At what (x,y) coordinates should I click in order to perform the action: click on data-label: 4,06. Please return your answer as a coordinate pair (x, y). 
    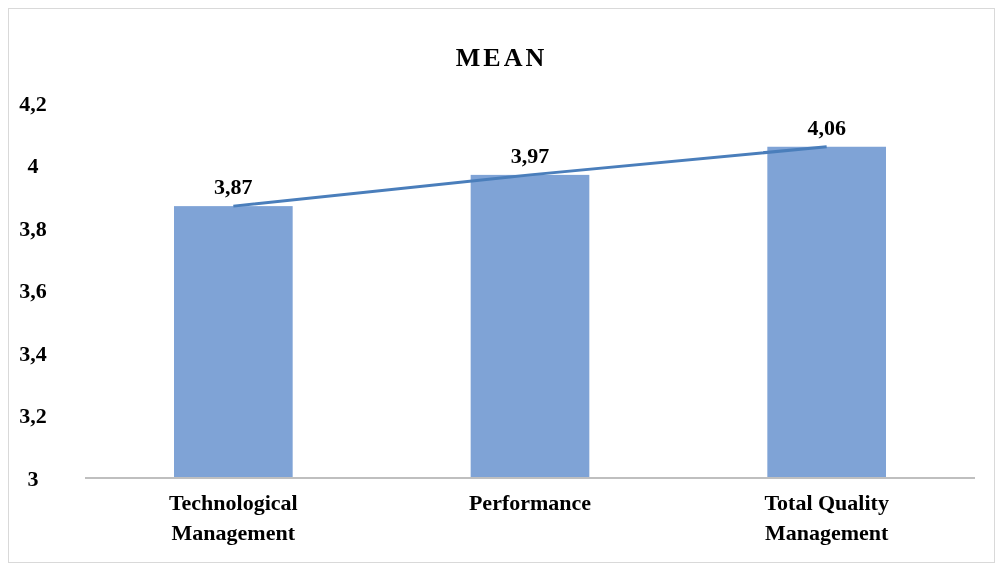
    Looking at the image, I should click on (826, 127).